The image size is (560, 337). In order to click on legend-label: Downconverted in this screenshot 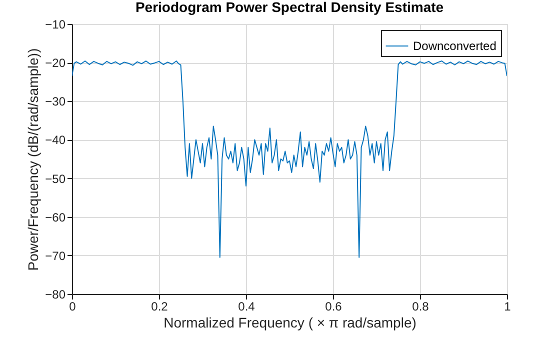, I will do `click(454, 46)`.